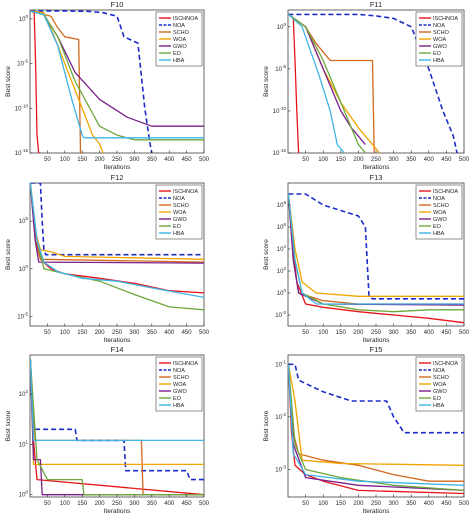 The image size is (474, 518). I want to click on chart-title: F13, so click(376, 177).